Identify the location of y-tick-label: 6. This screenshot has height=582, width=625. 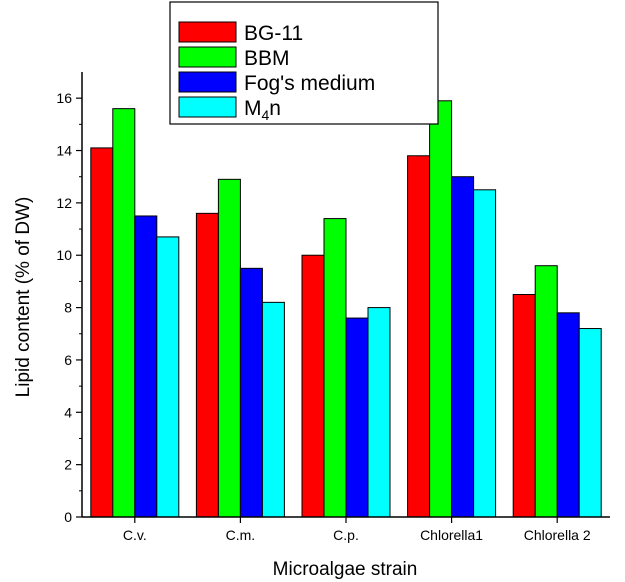
(68, 360).